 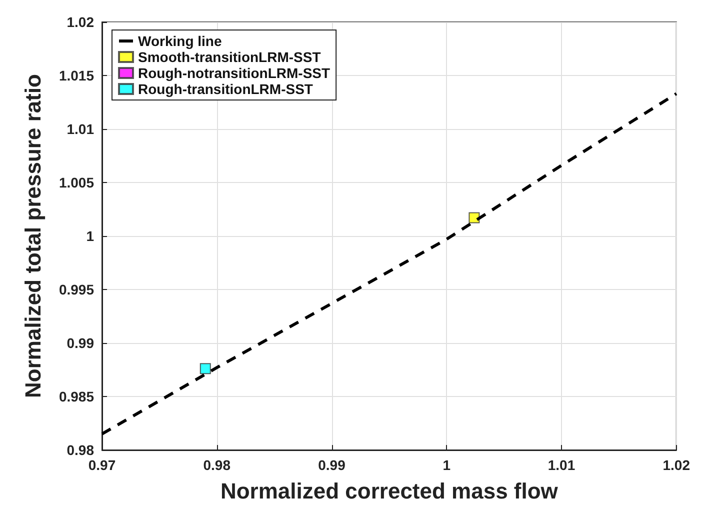 What do you see at coordinates (226, 89) in the screenshot?
I see `legend-label: Rough-transitionLRM-SST` at bounding box center [226, 89].